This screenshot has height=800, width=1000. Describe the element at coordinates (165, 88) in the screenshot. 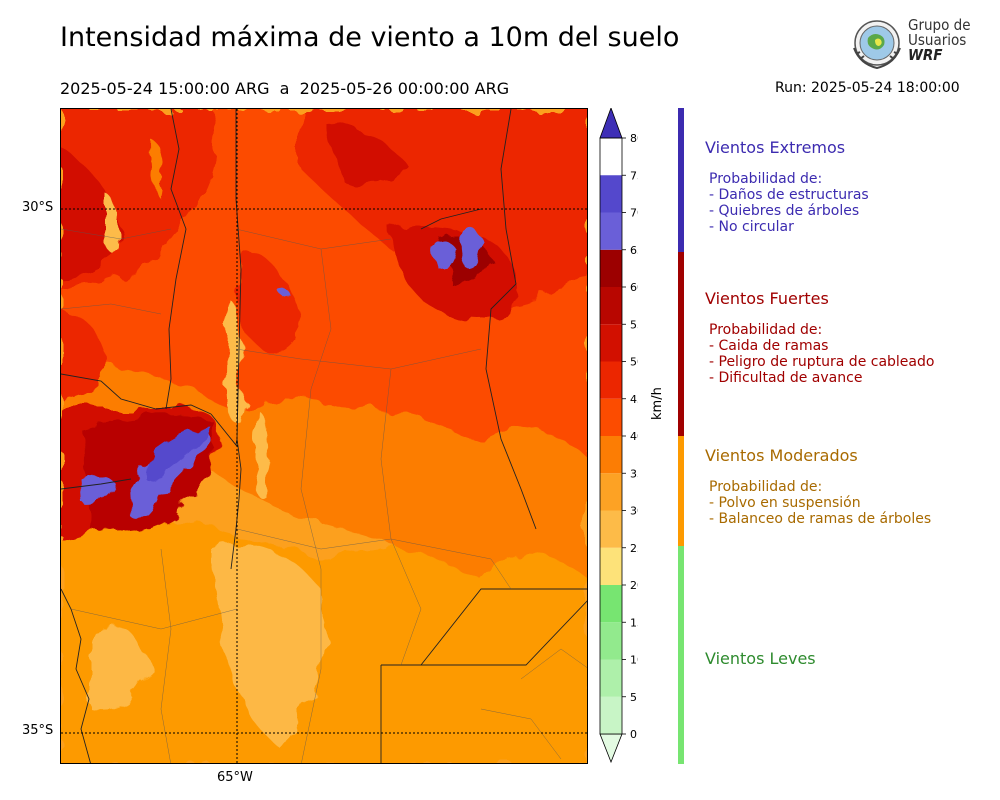

I see `period-start: 2025-05-24 15:00:00 ARG` at that location.